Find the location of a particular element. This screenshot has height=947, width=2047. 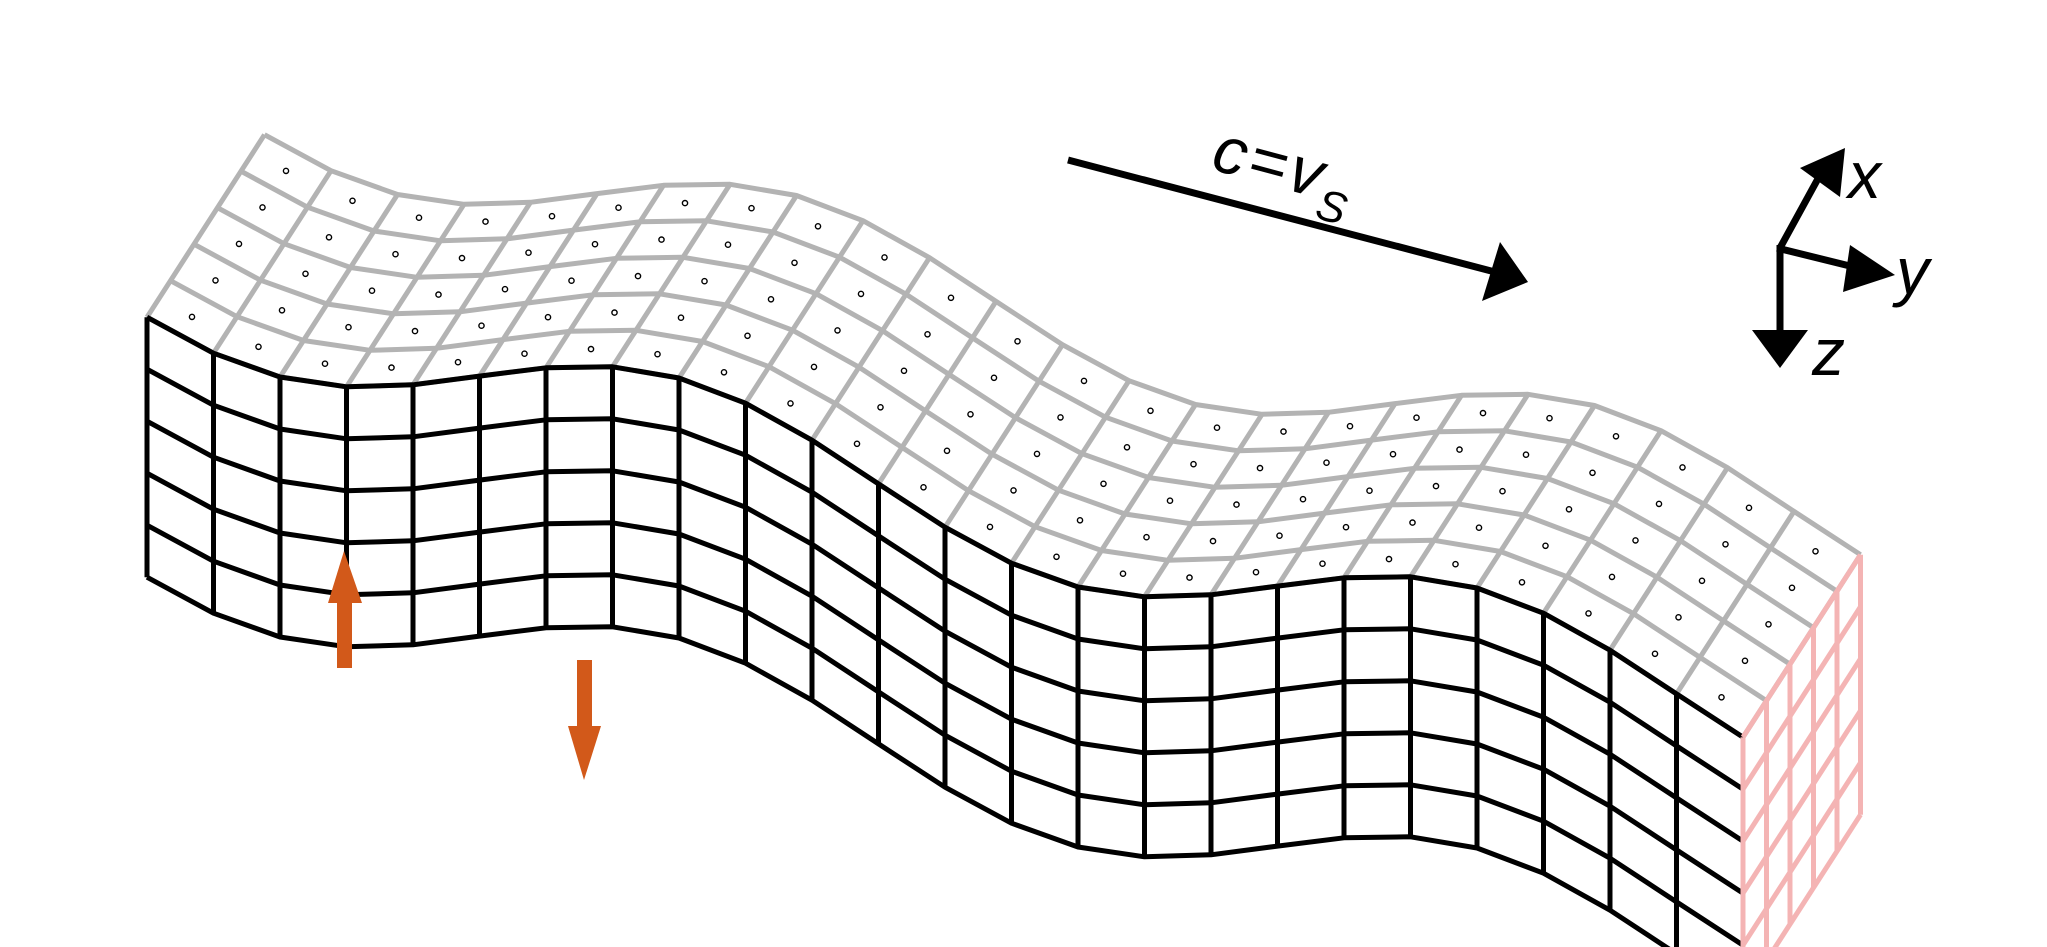

y-axis-line is located at coordinates (1817, 258).